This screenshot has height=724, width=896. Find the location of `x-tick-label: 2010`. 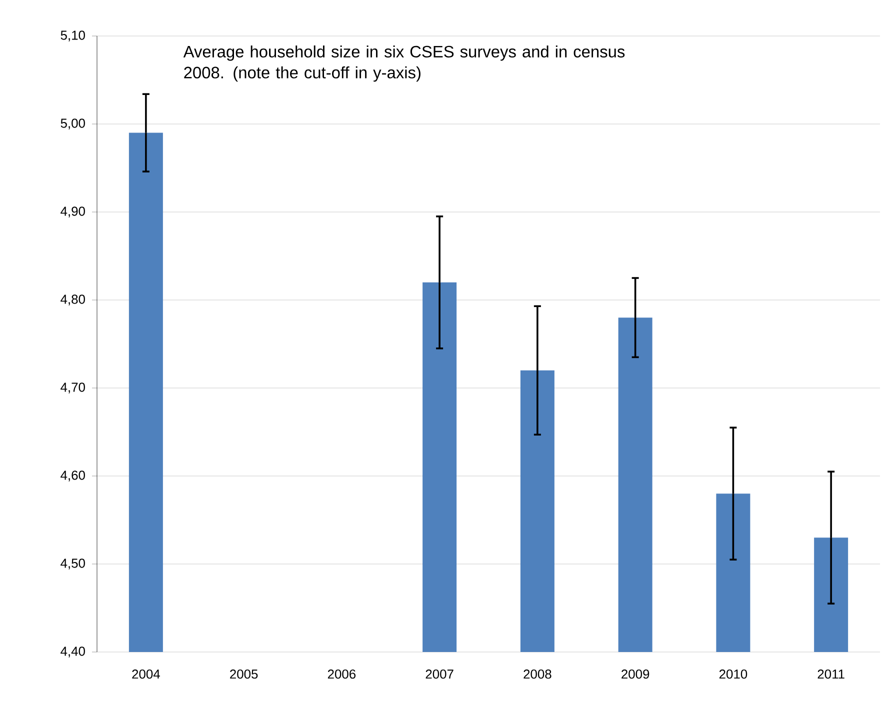

x-tick-label: 2010 is located at coordinates (733, 674).